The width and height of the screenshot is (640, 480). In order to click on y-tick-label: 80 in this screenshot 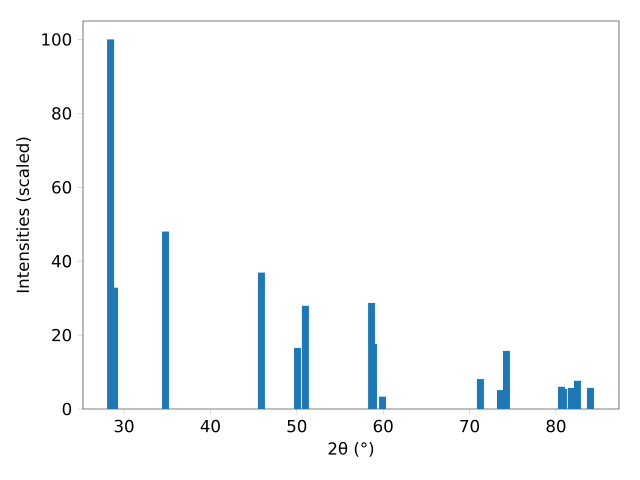, I will do `click(62, 113)`.